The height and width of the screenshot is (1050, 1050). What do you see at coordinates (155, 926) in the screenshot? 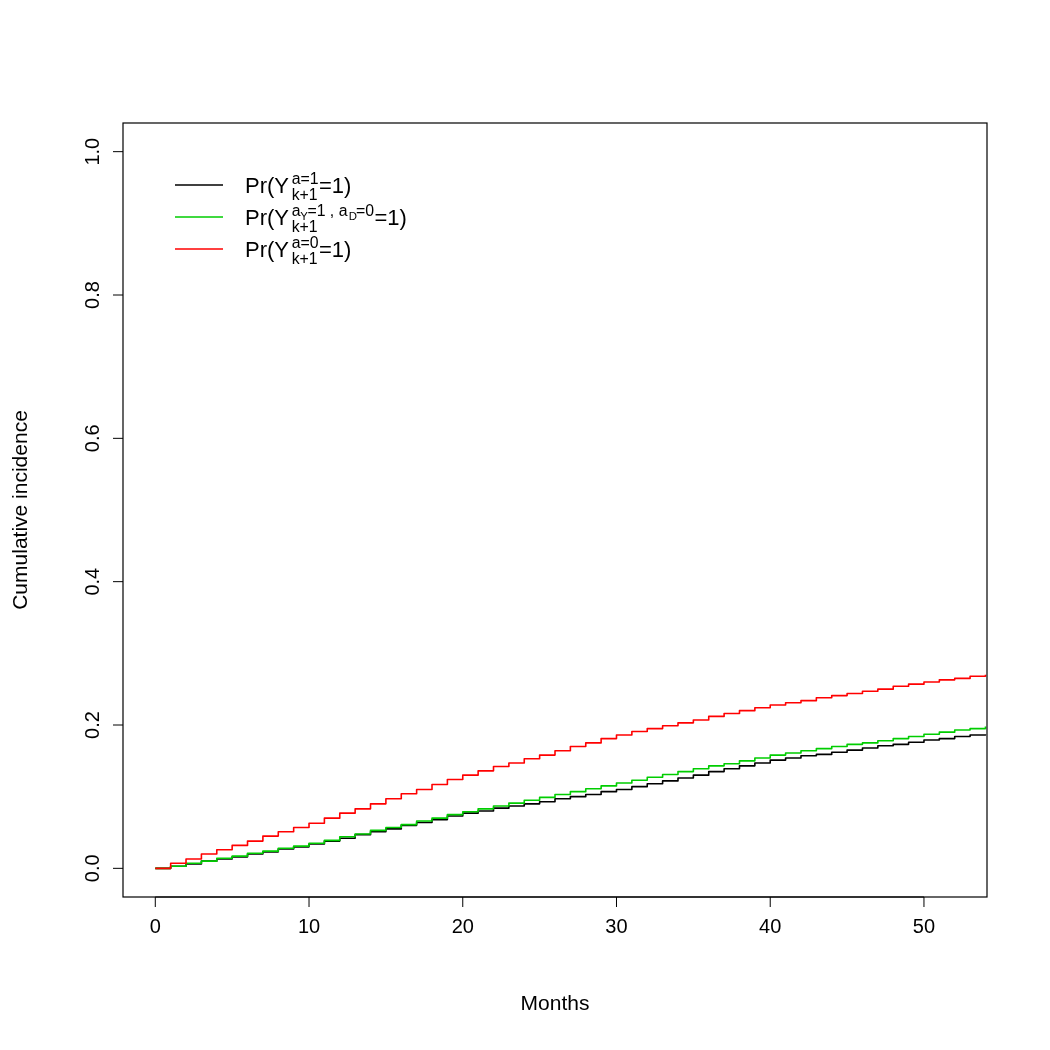
I see `x-tick-label: 0` at bounding box center [155, 926].